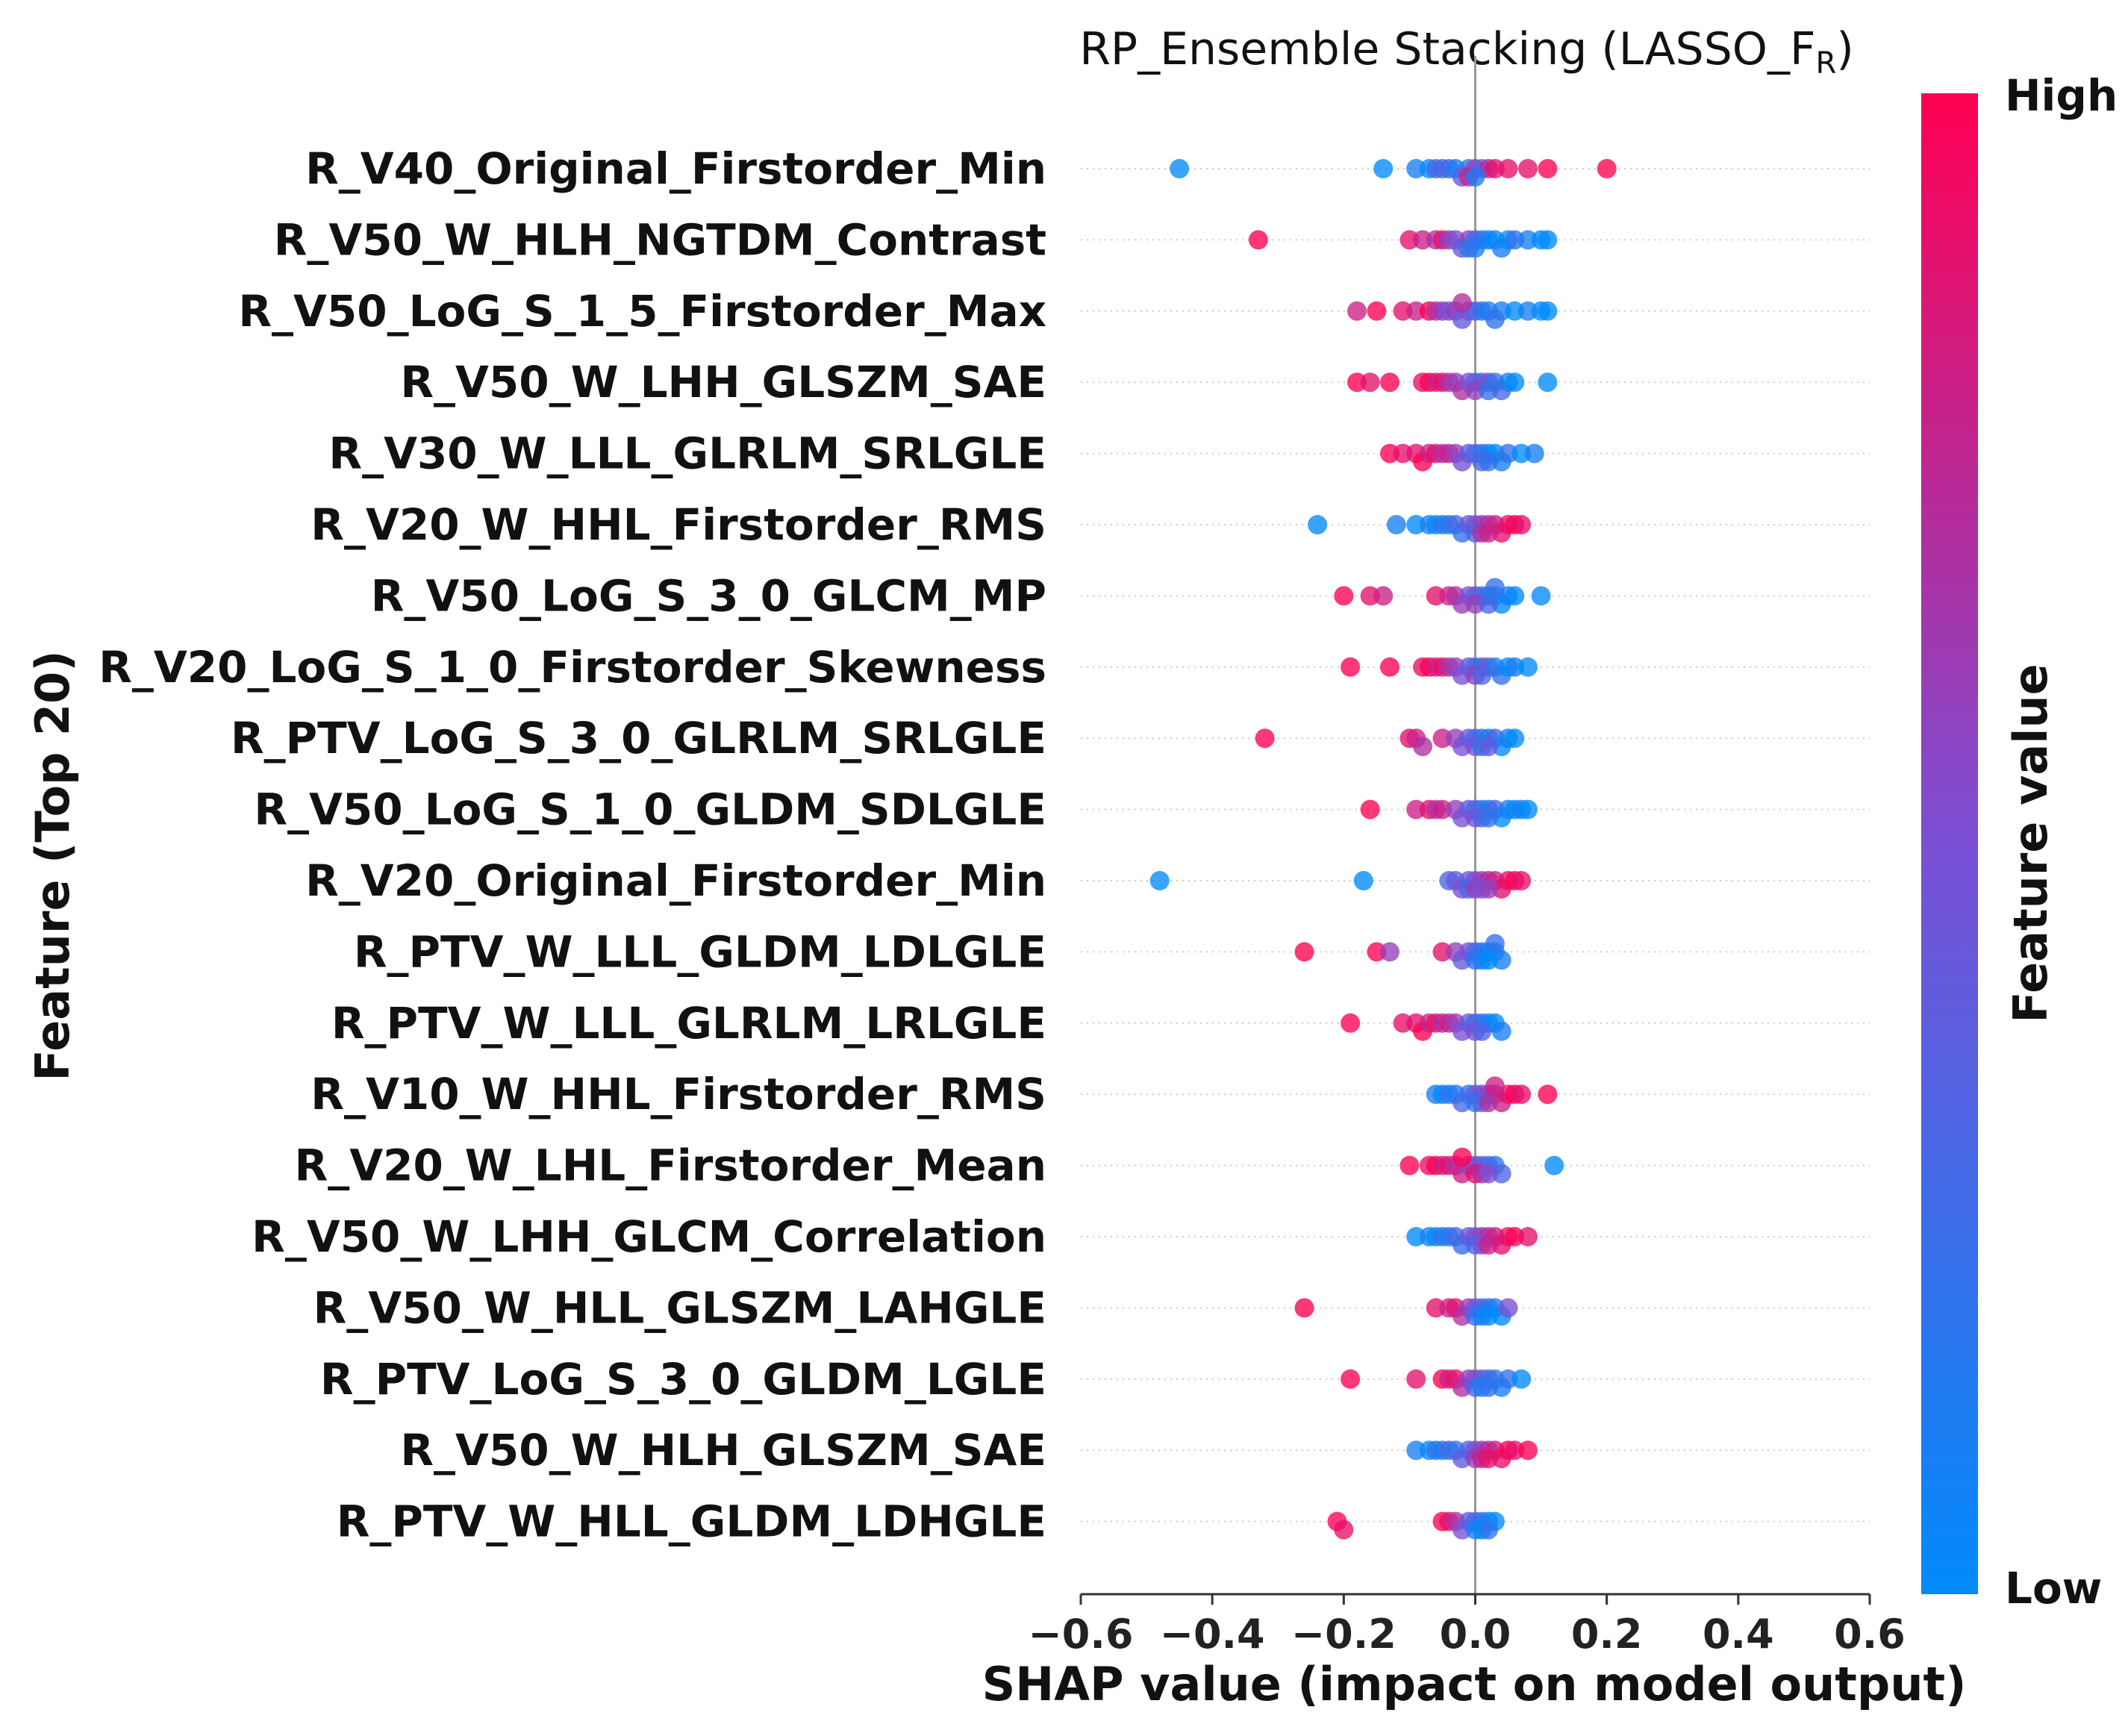 This screenshot has width=2125, height=1736. Describe the element at coordinates (649, 1237) in the screenshot. I see `feature-label: R_V50_W_LHH_GLCM_Correlation` at that location.